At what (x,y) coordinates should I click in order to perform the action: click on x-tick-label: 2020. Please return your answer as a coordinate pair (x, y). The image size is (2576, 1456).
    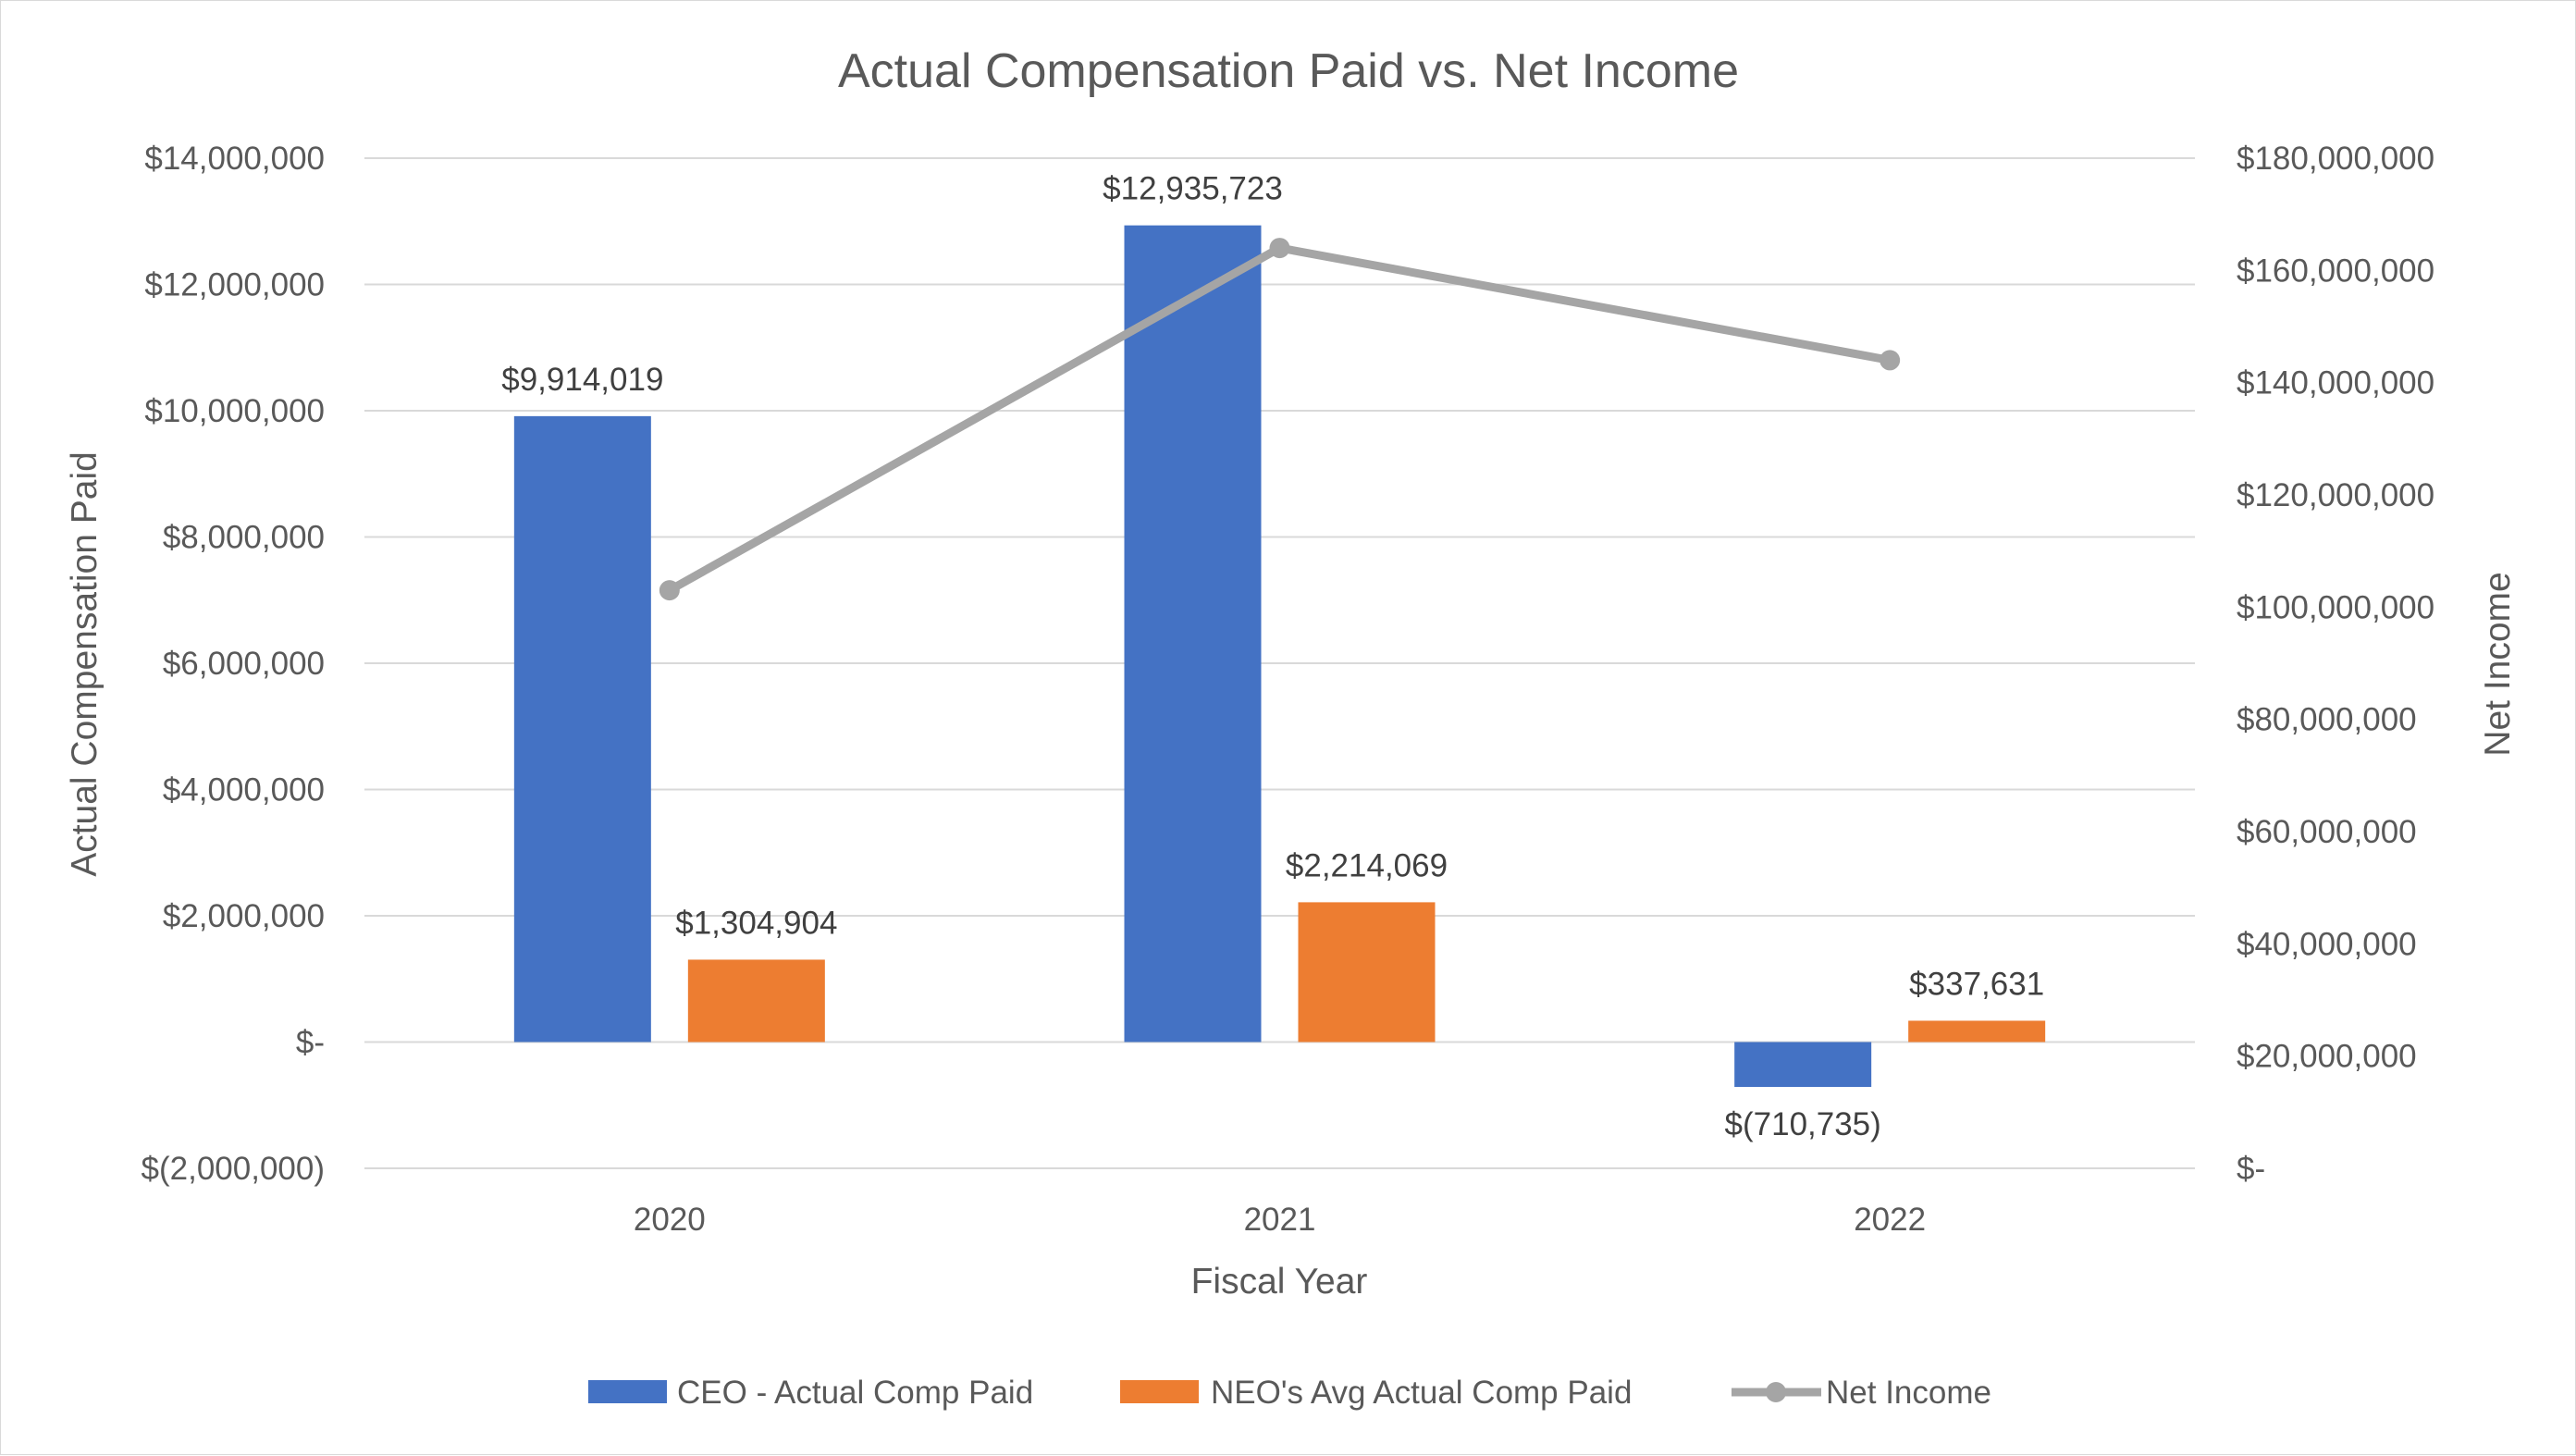
    Looking at the image, I should click on (670, 1220).